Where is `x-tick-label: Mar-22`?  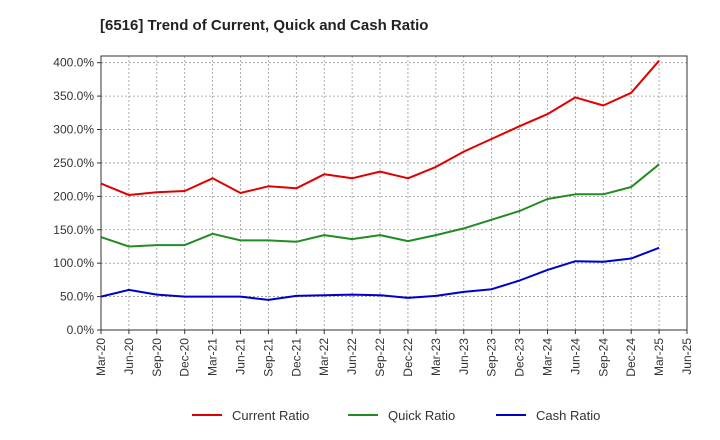 x-tick-label: Mar-22 is located at coordinates (324, 357).